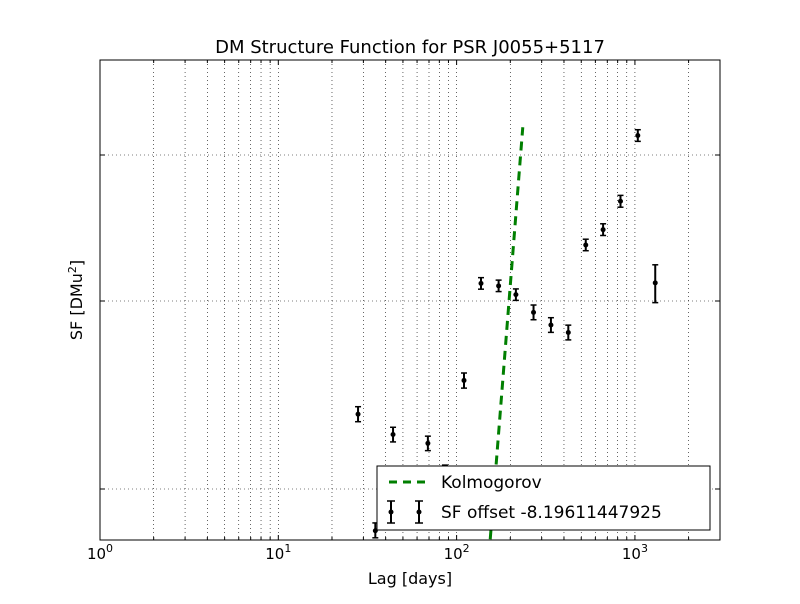  Describe the element at coordinates (76, 263) in the screenshot. I see `y-axis-label-close: ]` at that location.